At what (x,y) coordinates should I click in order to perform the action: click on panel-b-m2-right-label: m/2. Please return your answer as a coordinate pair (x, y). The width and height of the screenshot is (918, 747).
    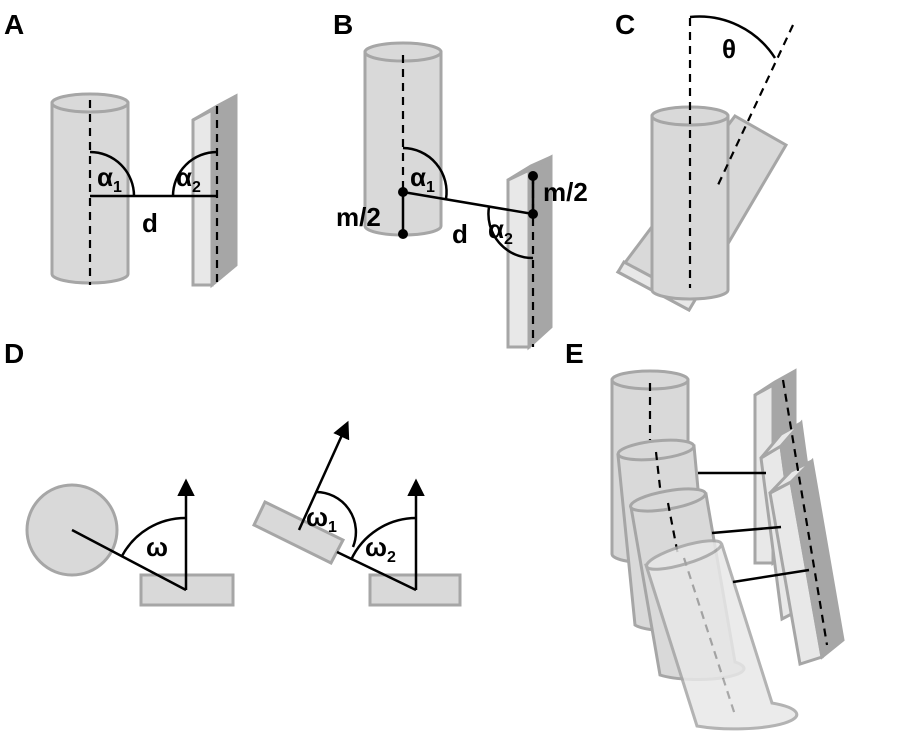
    Looking at the image, I should click on (565, 192).